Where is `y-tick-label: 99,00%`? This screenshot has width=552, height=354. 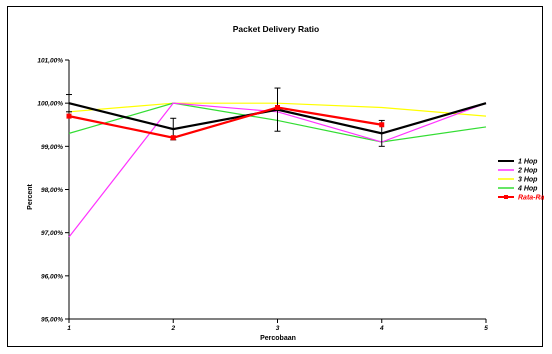 y-tick-label: 99,00% is located at coordinates (52, 147).